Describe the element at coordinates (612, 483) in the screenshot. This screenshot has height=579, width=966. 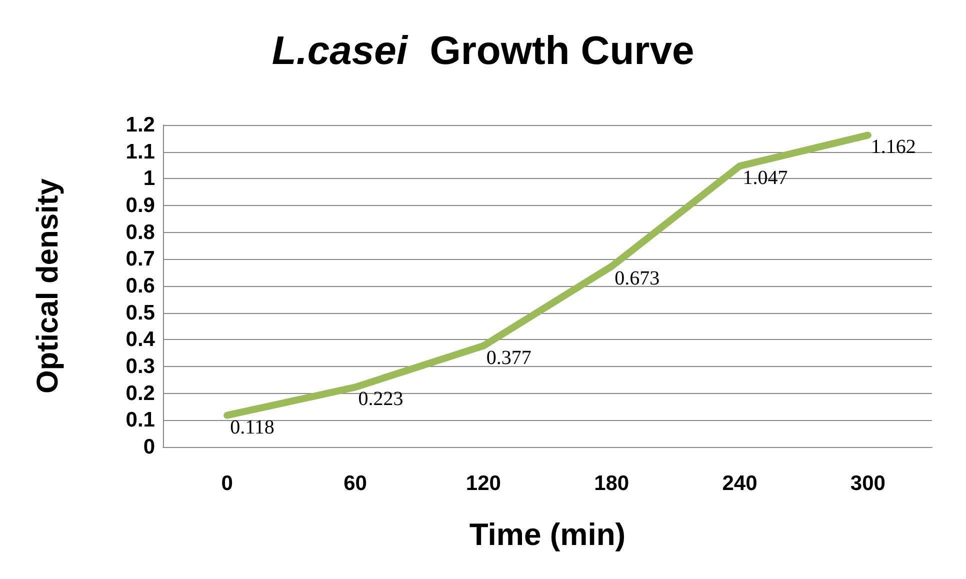
I see `x-tick-label: 180` at that location.